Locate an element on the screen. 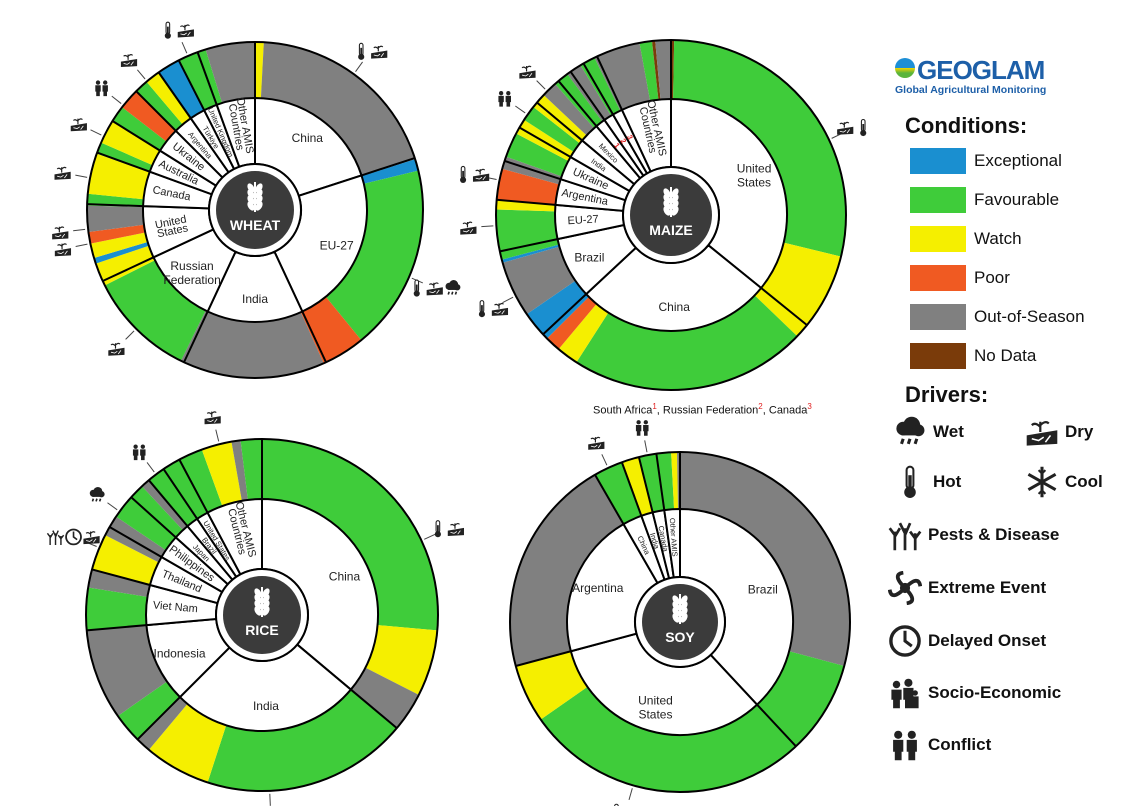  country-label-2: 2 is located at coordinates (623, 141).